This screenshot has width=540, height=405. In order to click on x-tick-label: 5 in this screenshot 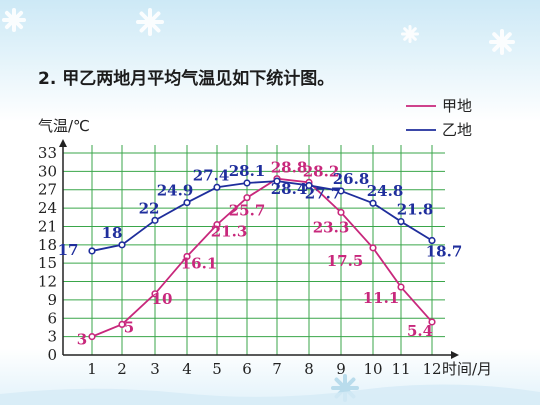, I will do `click(217, 369)`.